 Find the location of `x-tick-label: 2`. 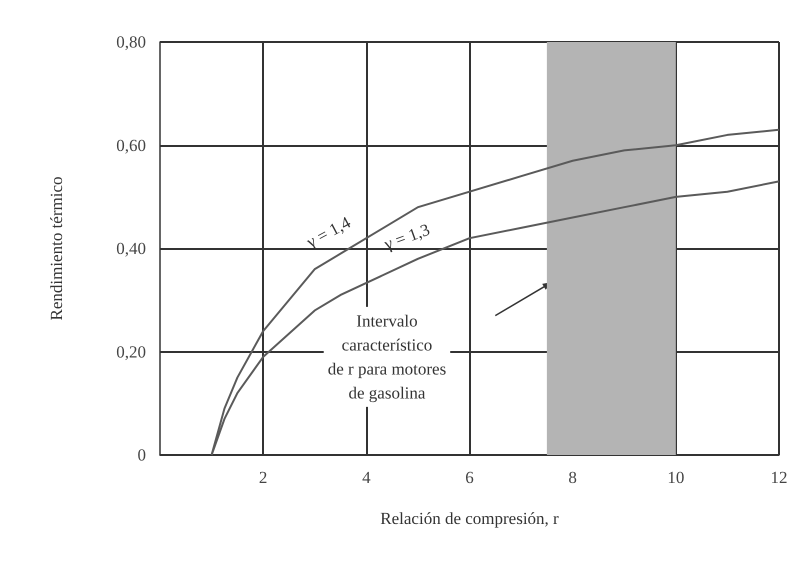

x-tick-label: 2 is located at coordinates (263, 477).